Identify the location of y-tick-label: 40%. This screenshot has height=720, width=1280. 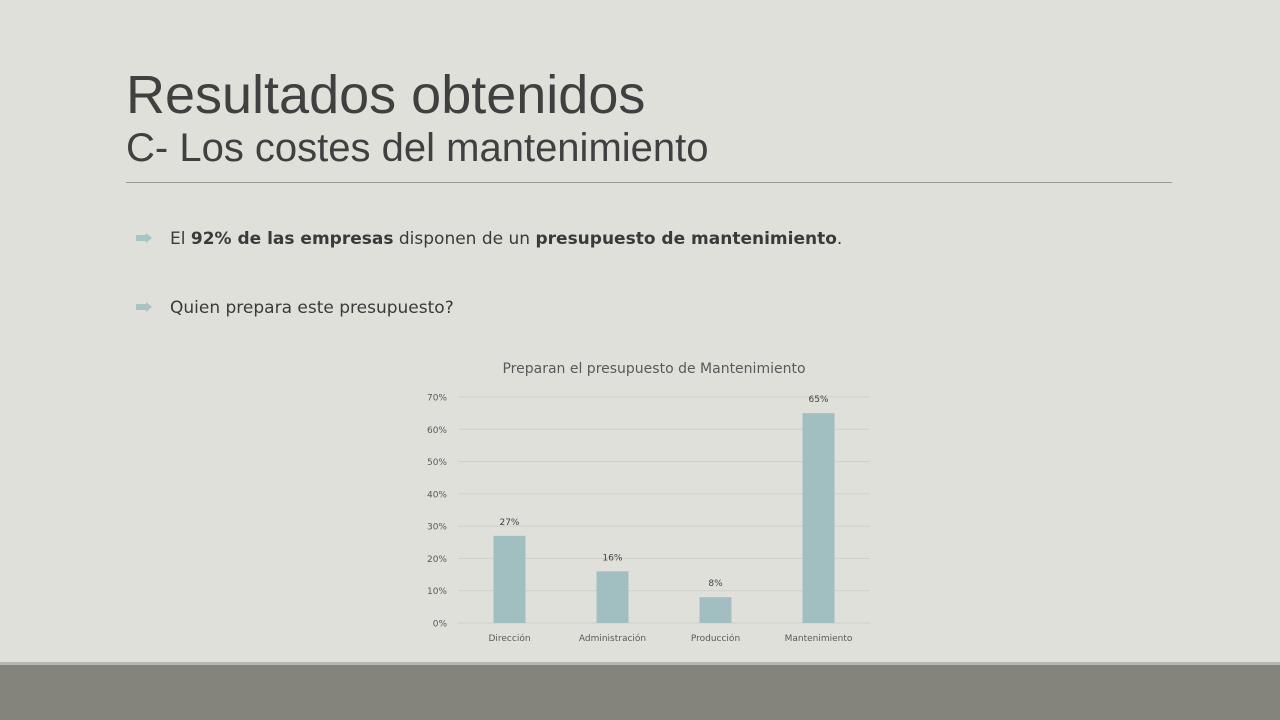
(437, 495).